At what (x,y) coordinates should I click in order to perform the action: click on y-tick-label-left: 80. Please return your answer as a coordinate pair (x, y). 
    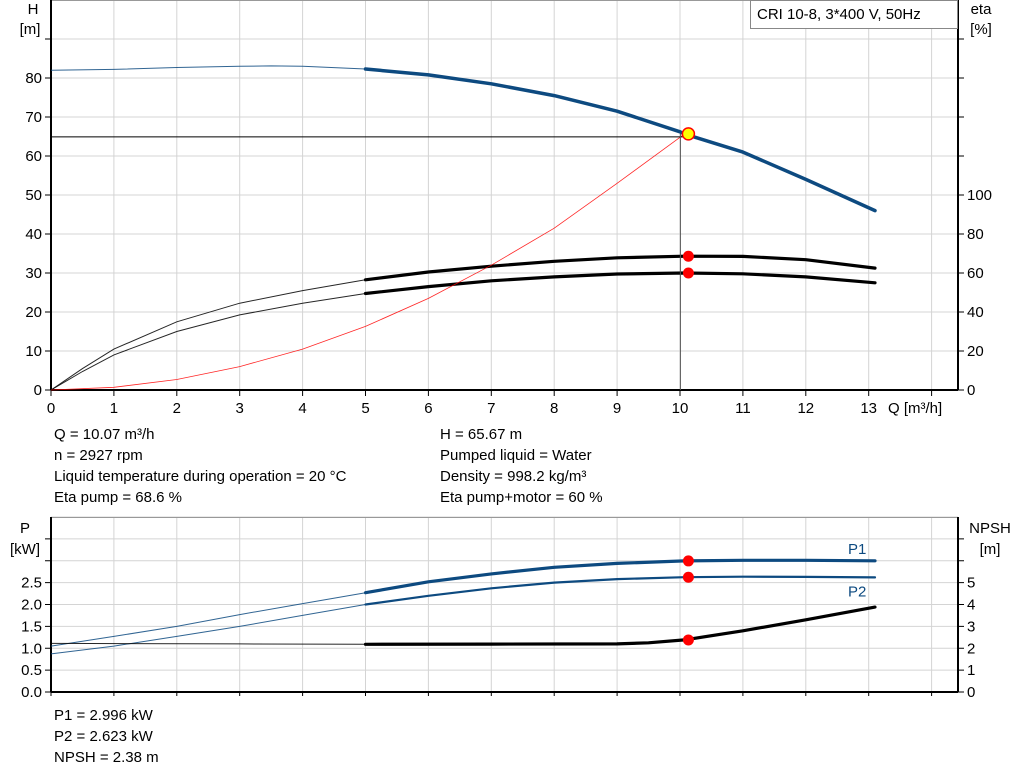
    Looking at the image, I should click on (33, 78).